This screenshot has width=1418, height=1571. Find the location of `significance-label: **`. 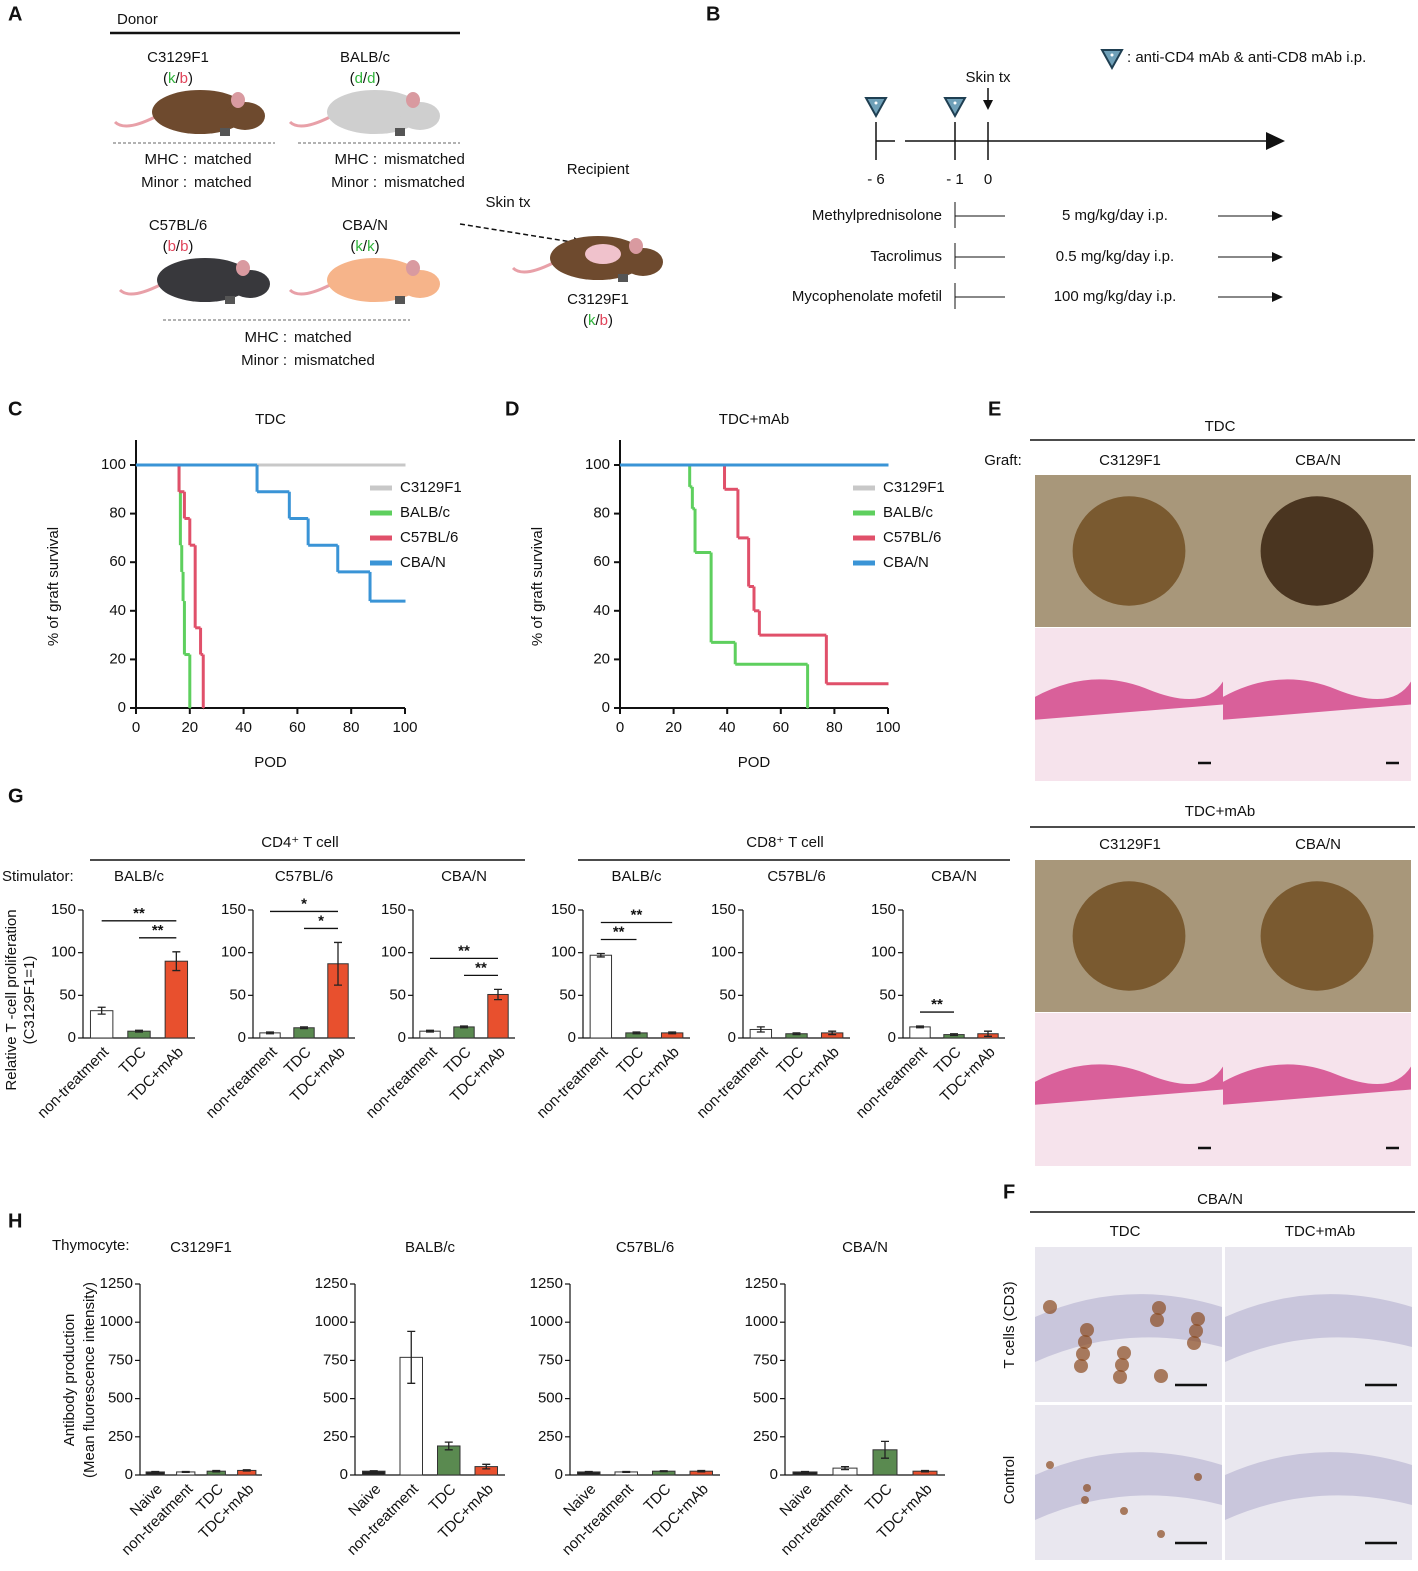

significance-label: ** is located at coordinates (464, 950).